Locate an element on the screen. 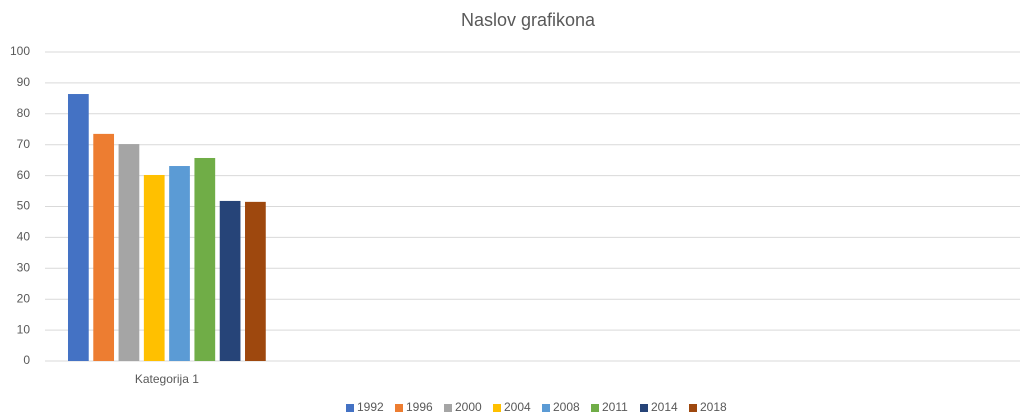  legend-label: 2014 is located at coordinates (664, 407).